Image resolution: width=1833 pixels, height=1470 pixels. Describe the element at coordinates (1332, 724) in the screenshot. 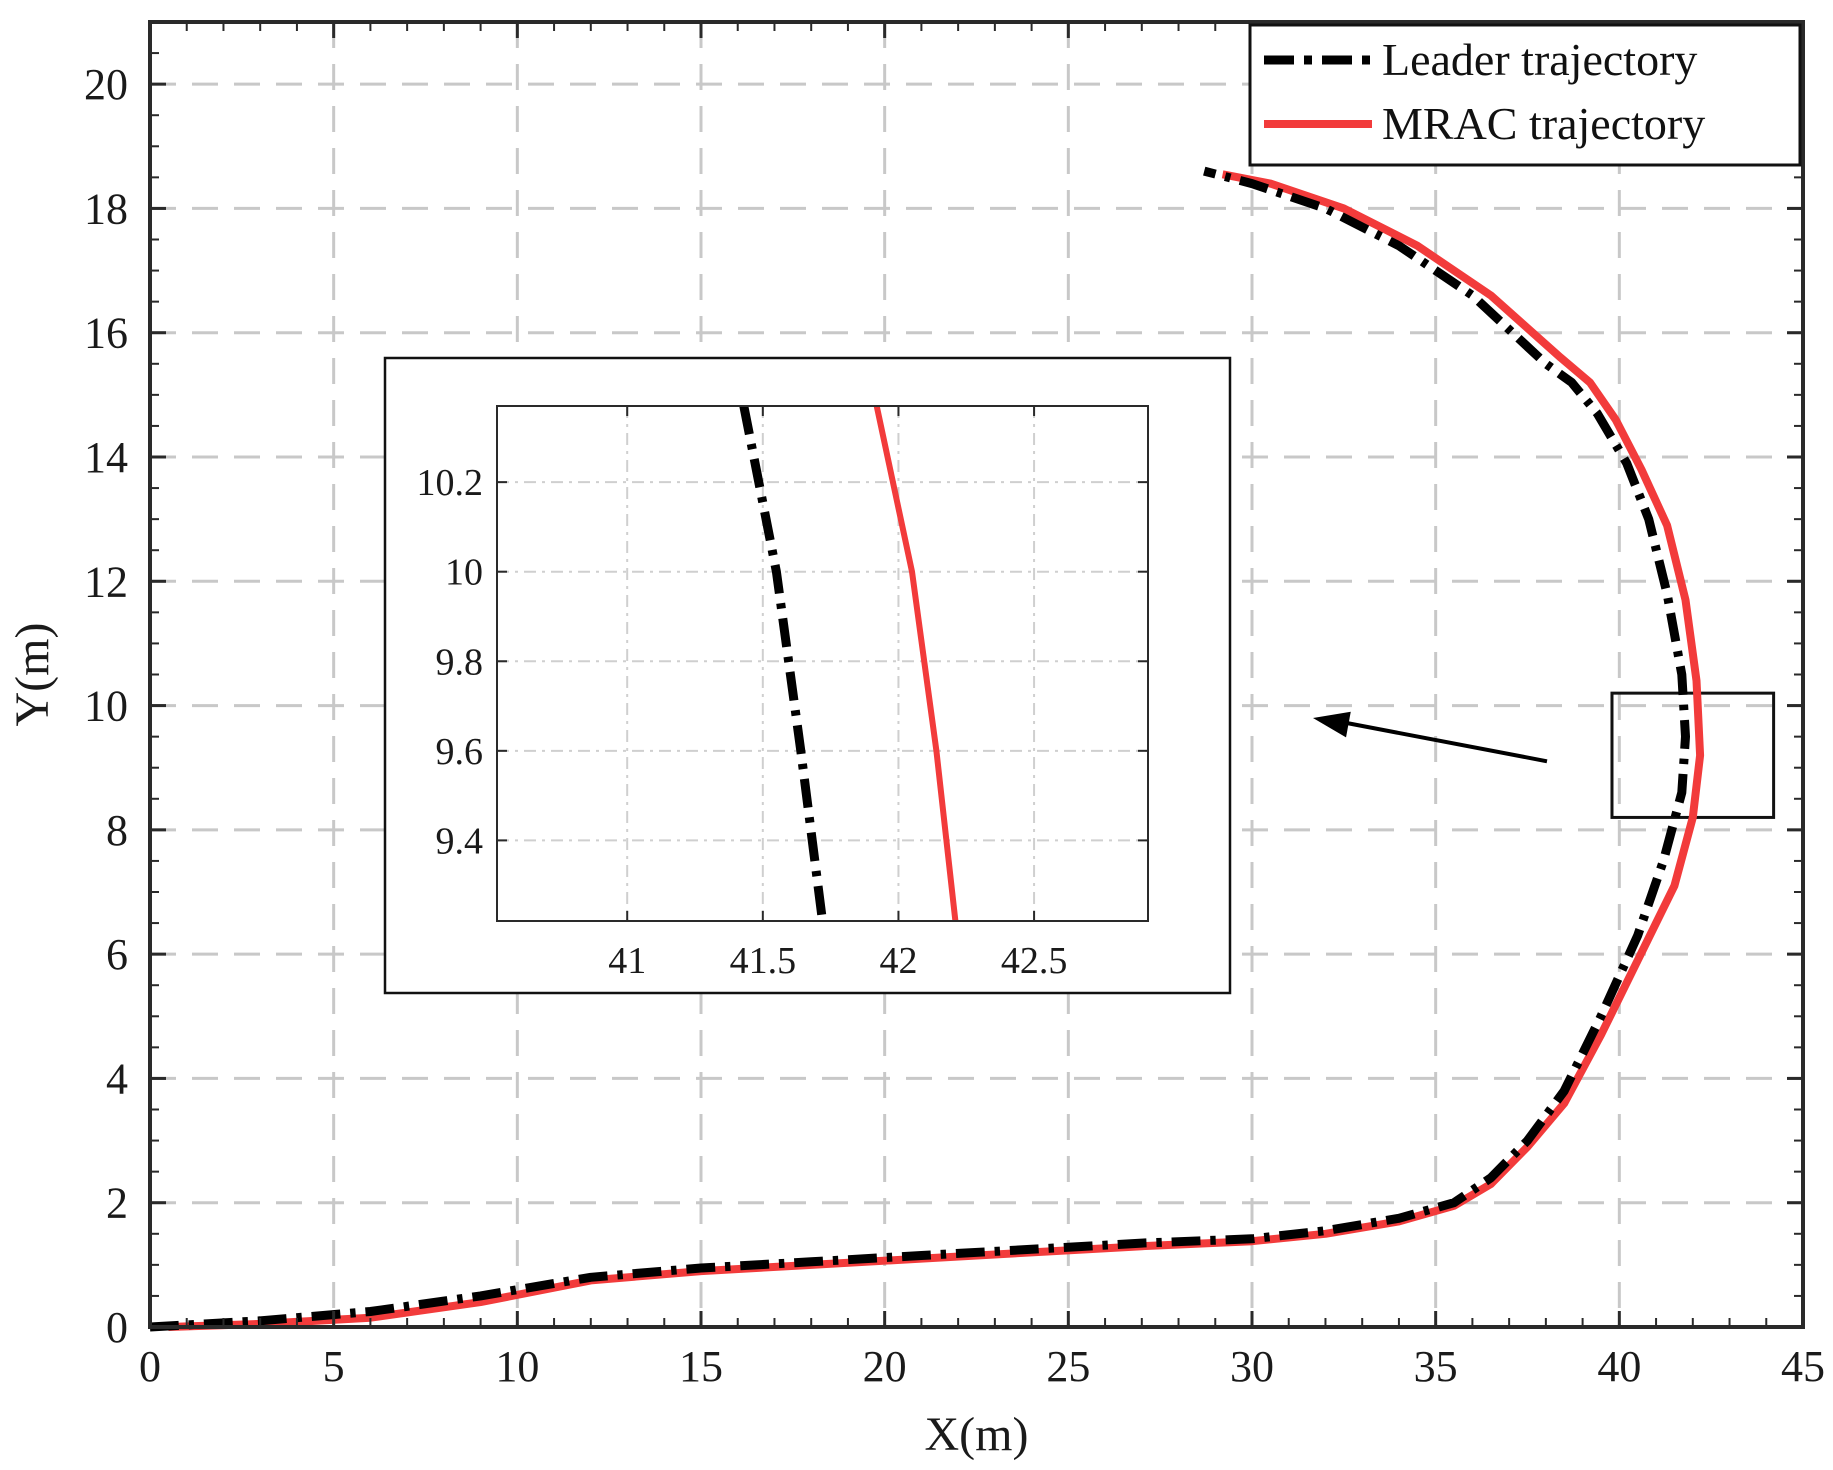

I see `zoom-arrow-head` at that location.